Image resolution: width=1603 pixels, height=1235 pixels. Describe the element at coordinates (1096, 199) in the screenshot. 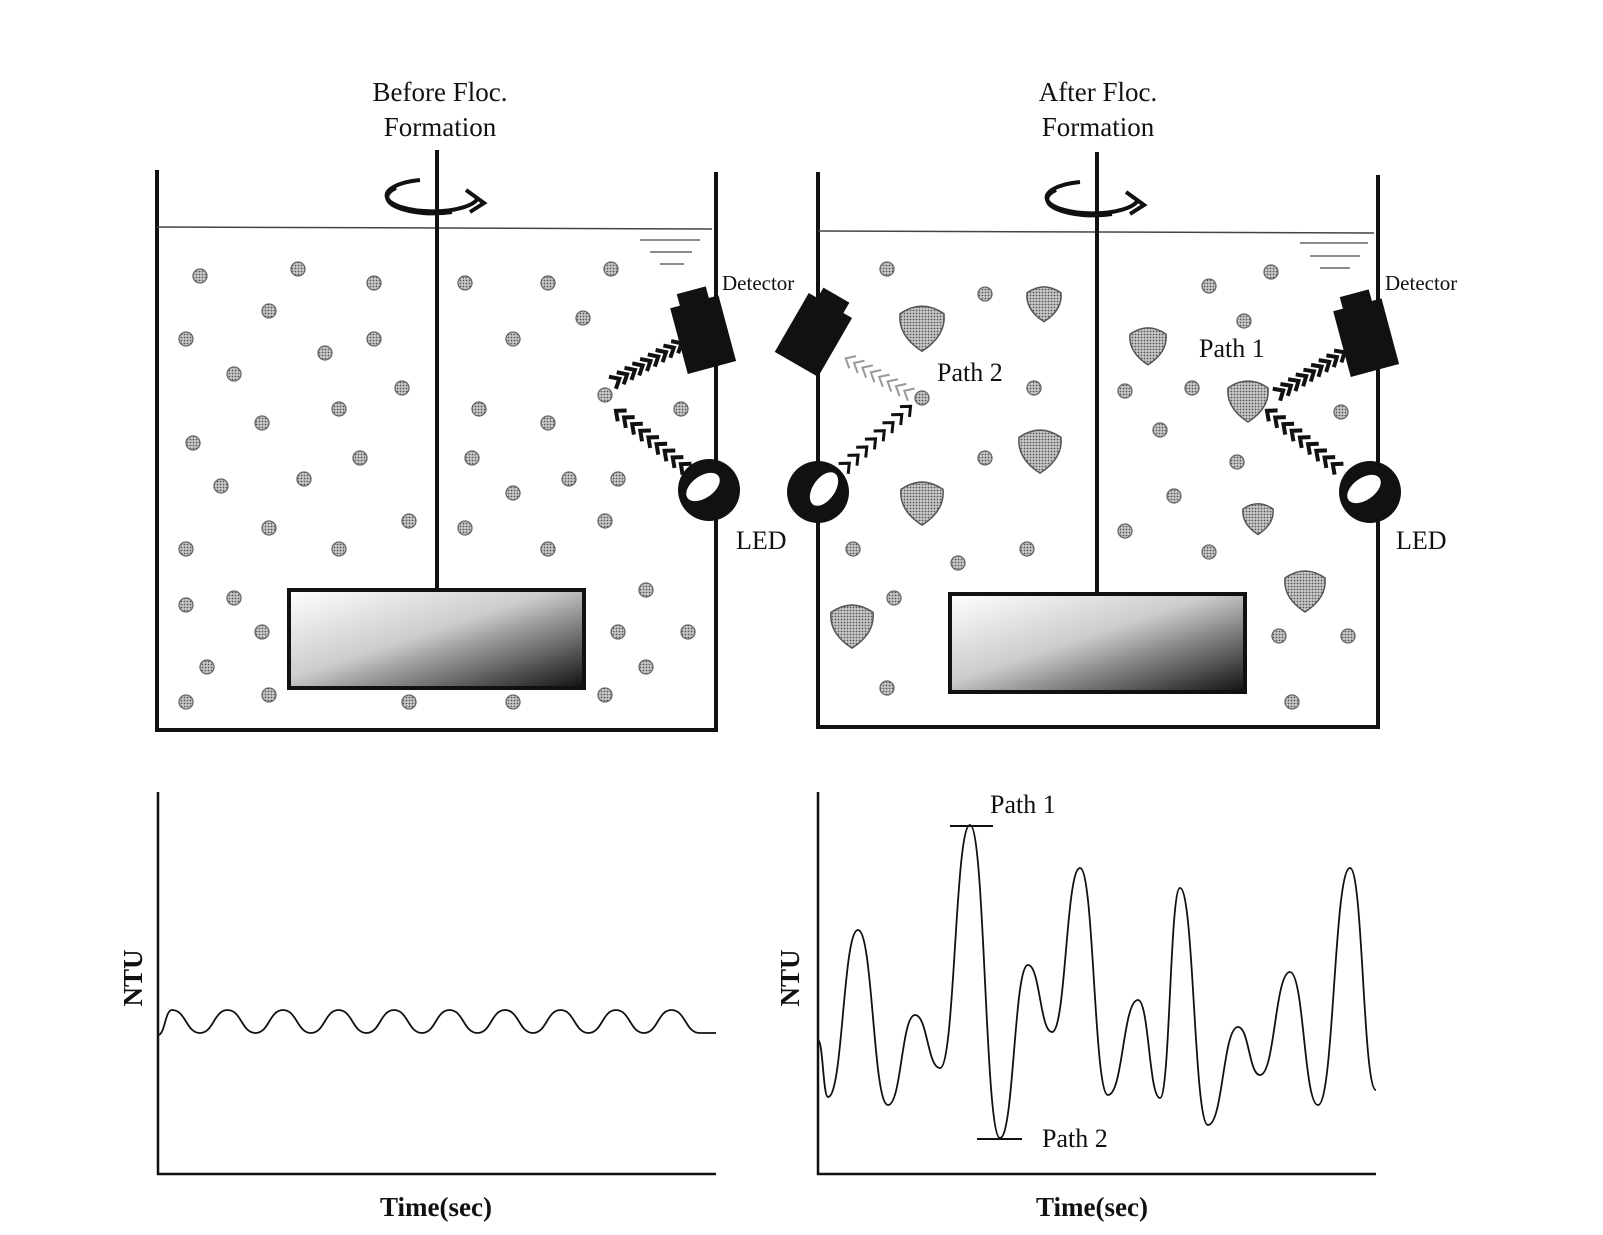

I see `right-rotation-arrow-icon` at that location.